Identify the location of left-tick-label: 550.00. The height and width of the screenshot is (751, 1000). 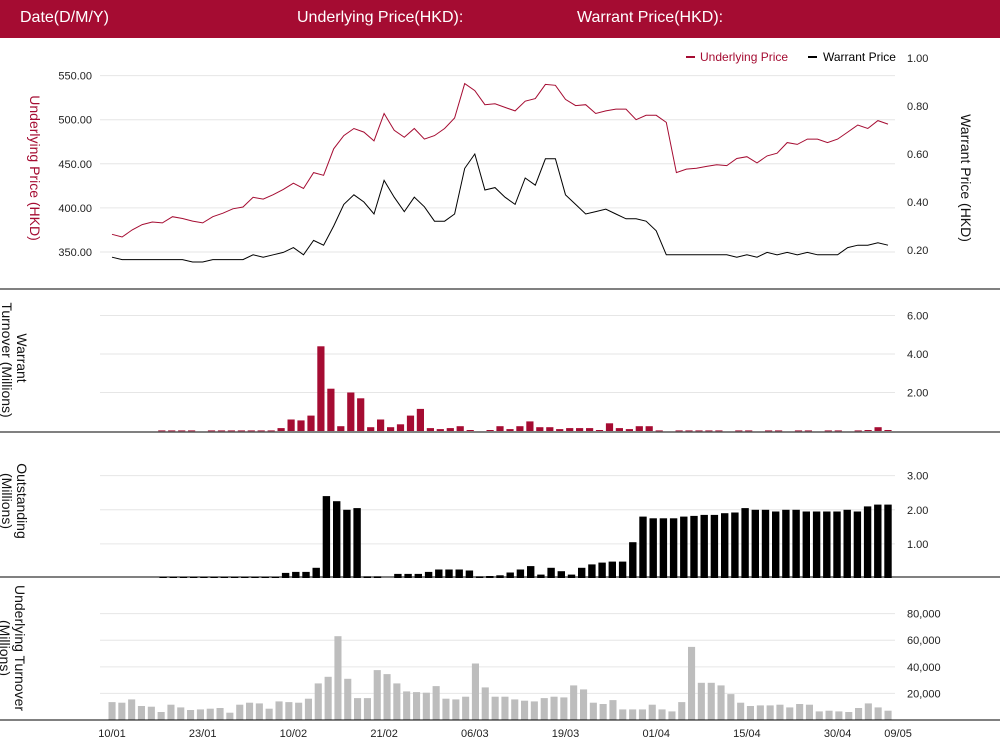
(75, 77).